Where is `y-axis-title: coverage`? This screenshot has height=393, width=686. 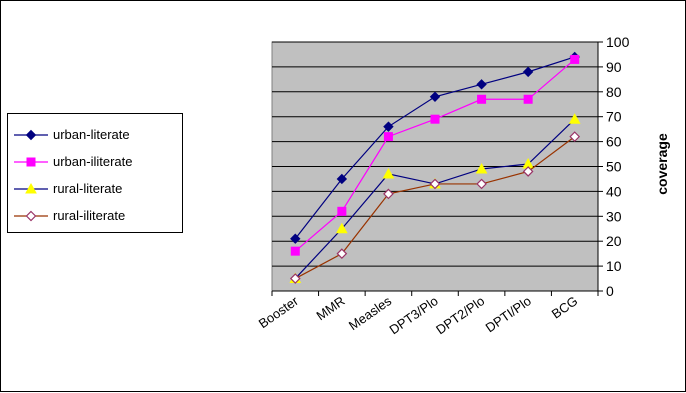 y-axis-title: coverage is located at coordinates (662, 164).